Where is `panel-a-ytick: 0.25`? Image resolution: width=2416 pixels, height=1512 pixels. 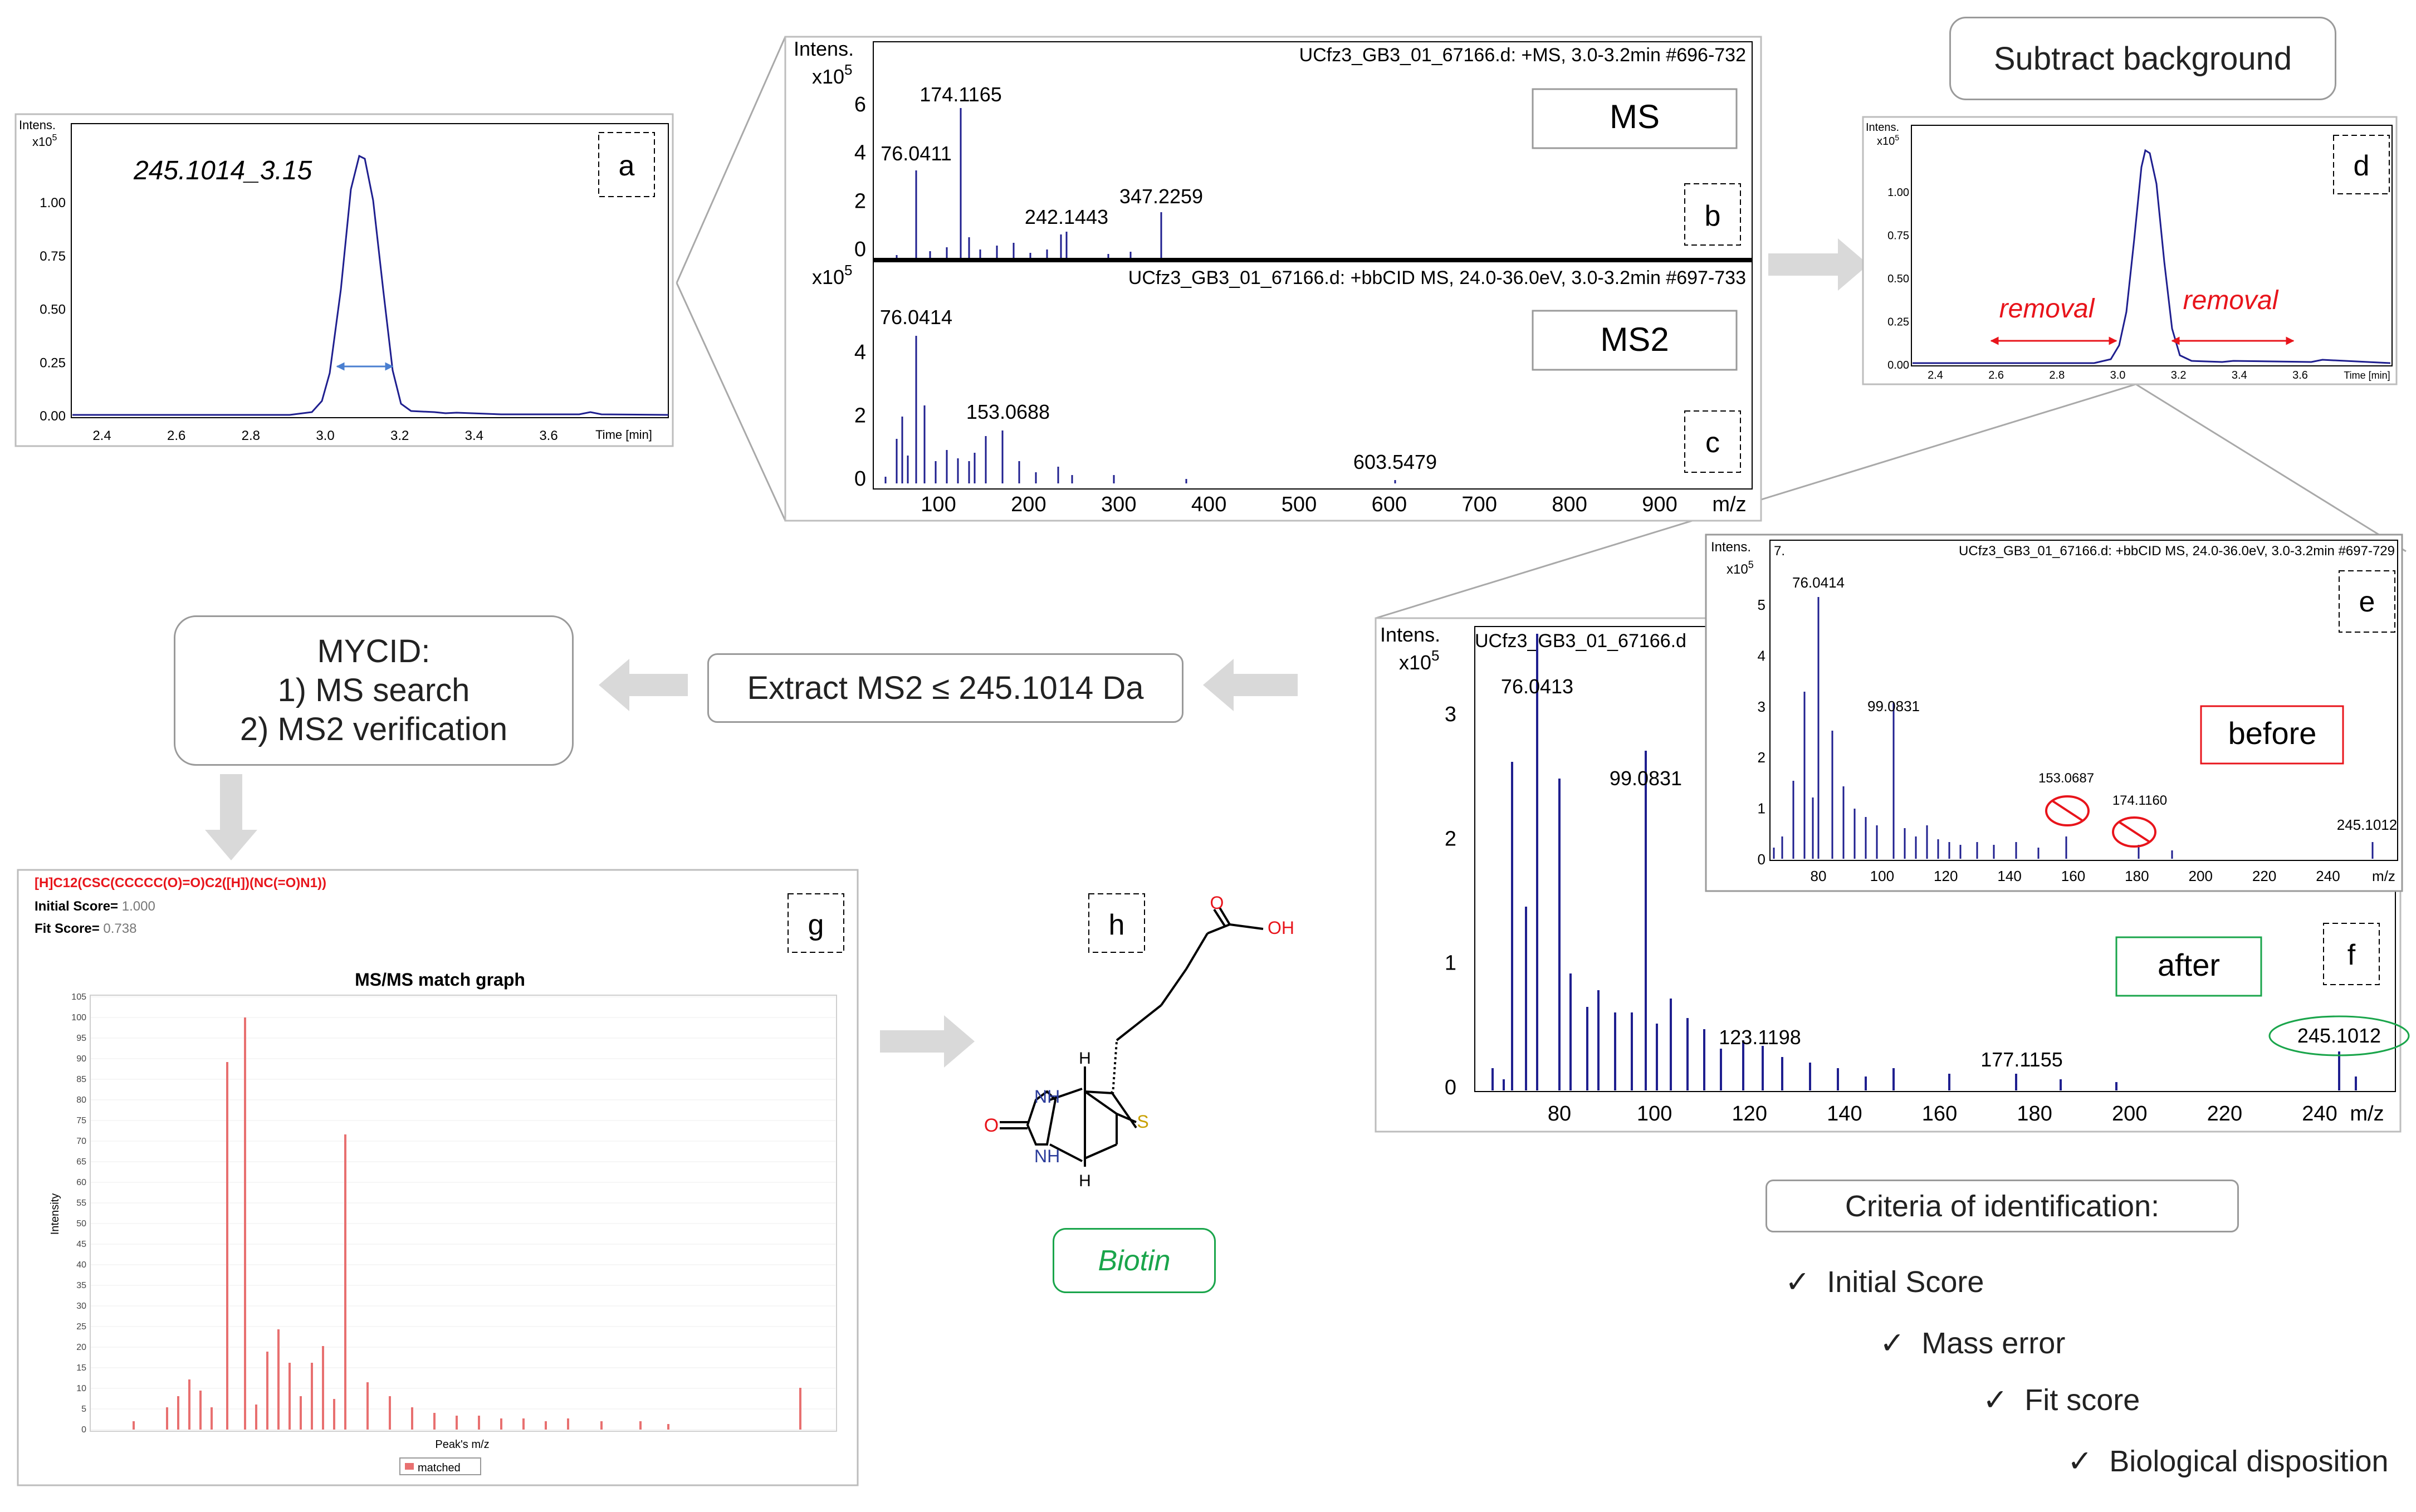
panel-a-ytick: 0.25 is located at coordinates (53, 363).